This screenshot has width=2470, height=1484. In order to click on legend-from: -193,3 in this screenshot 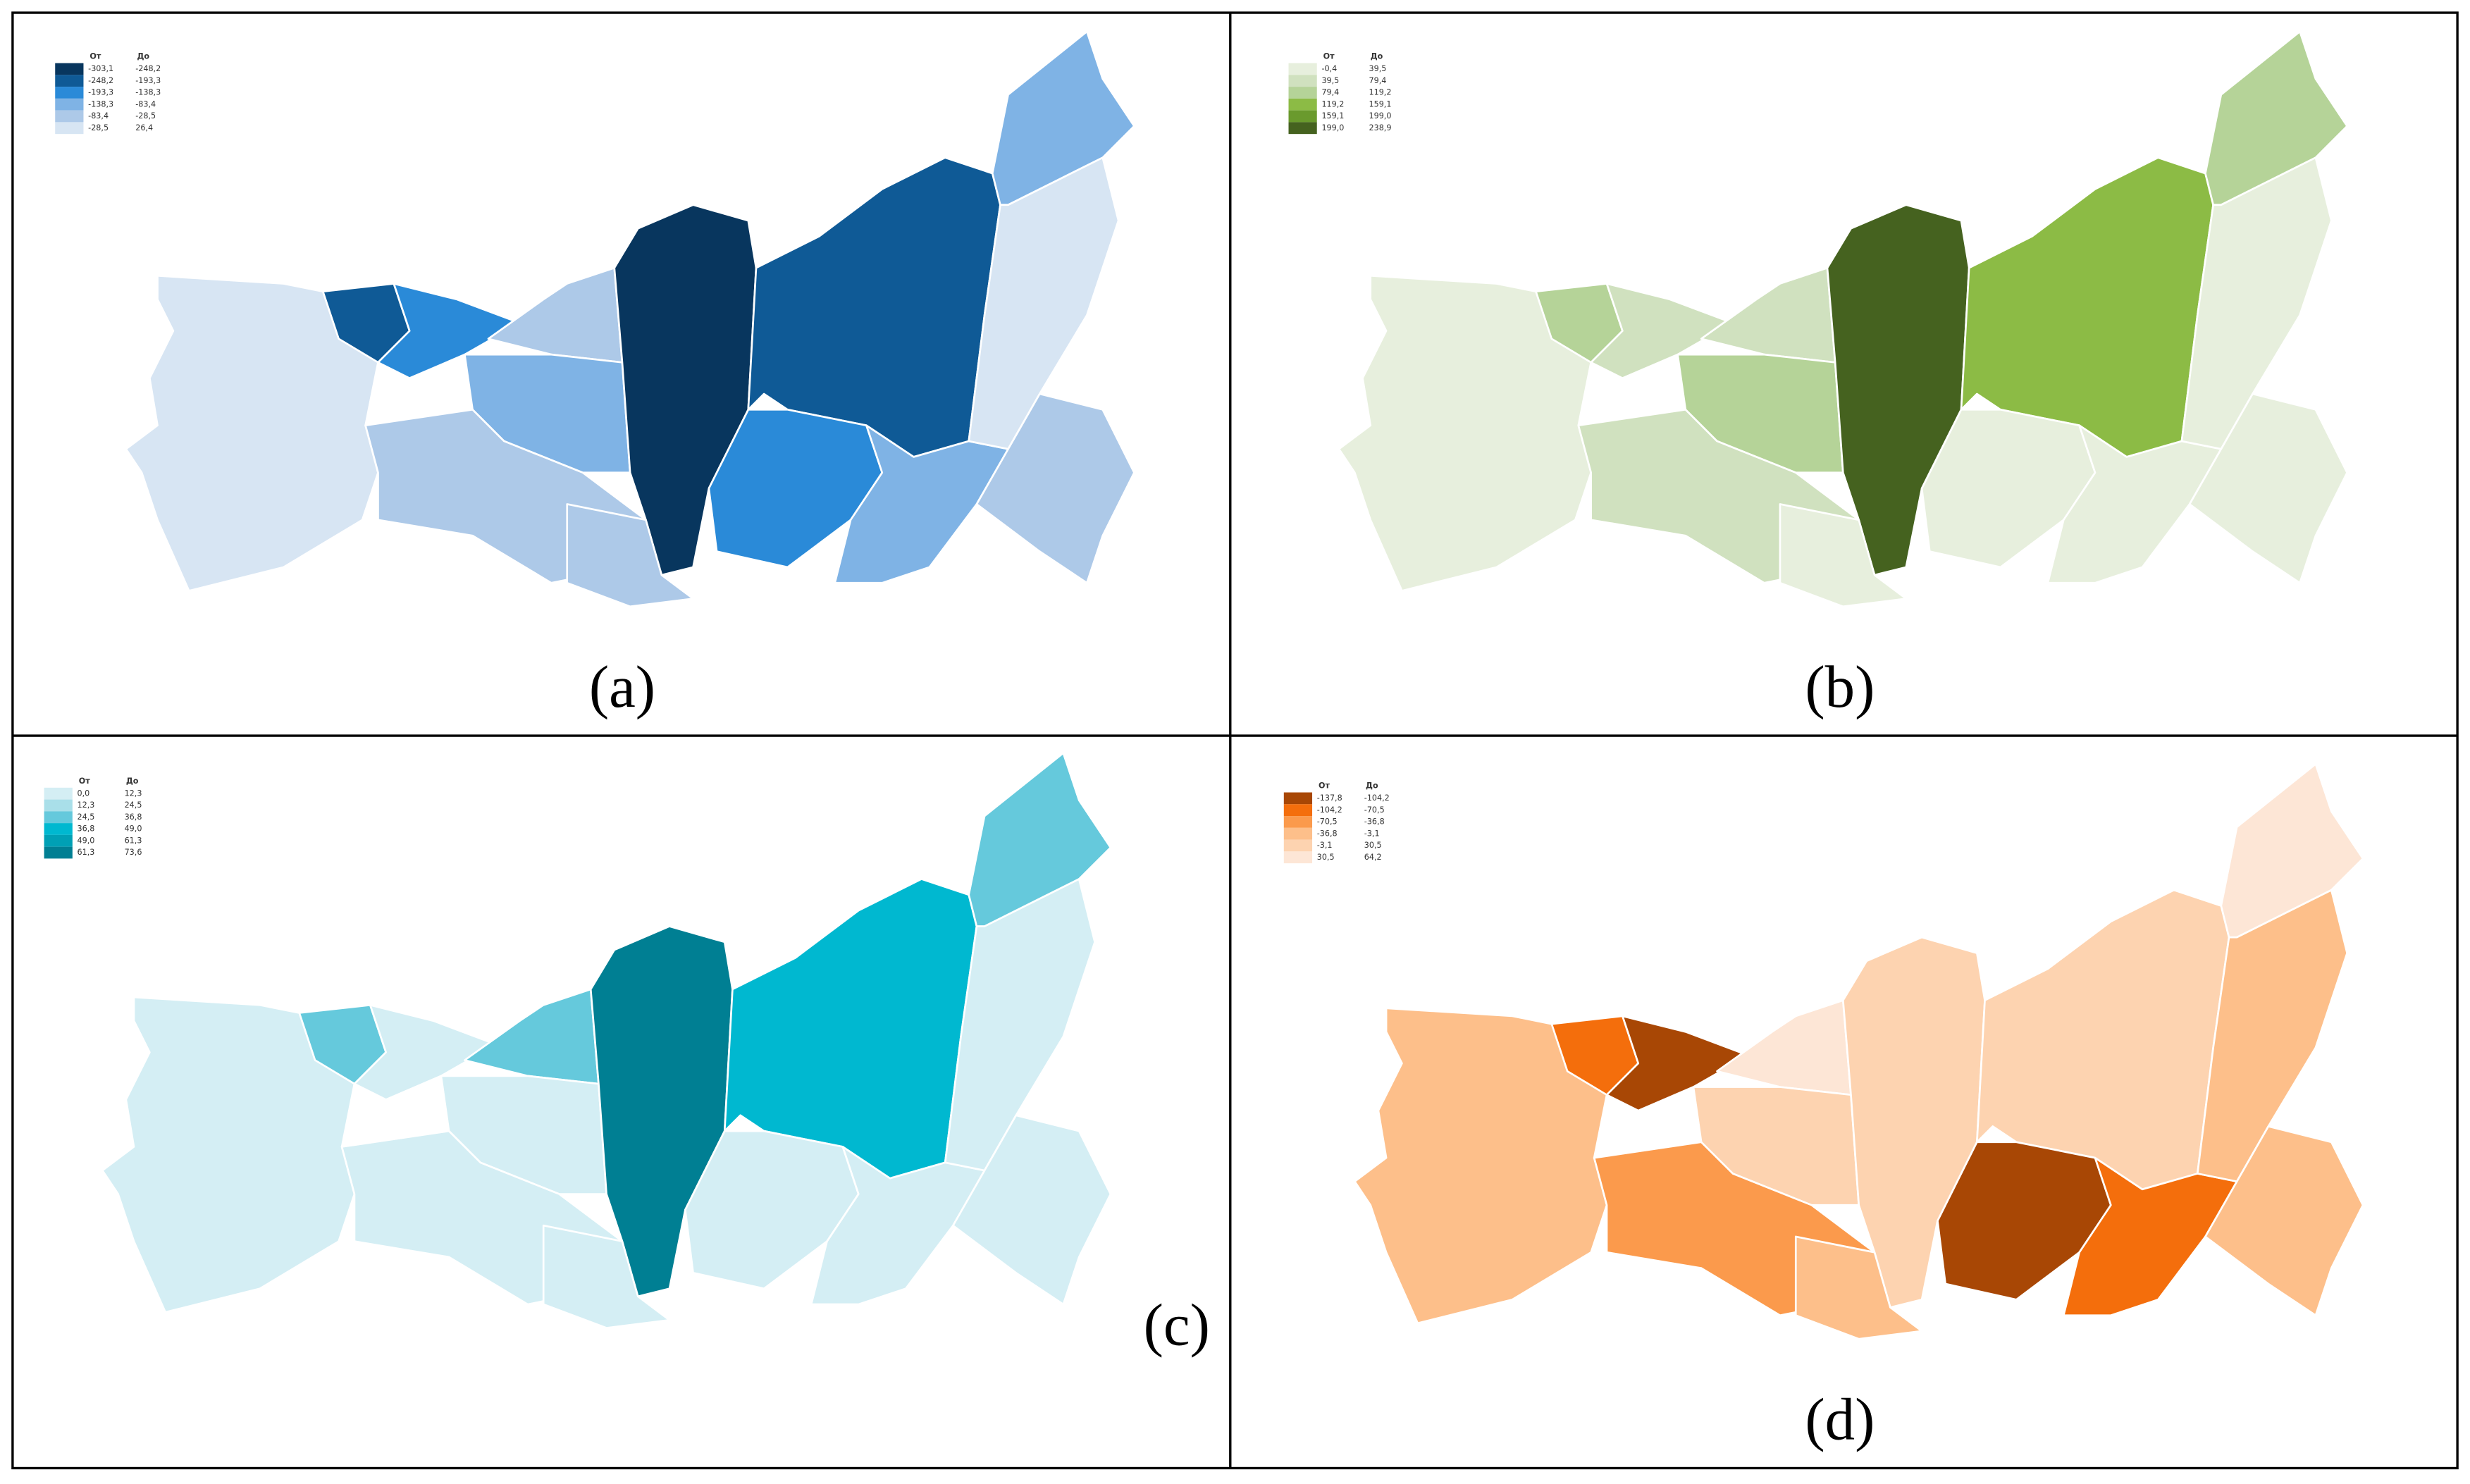, I will do `click(100, 92)`.